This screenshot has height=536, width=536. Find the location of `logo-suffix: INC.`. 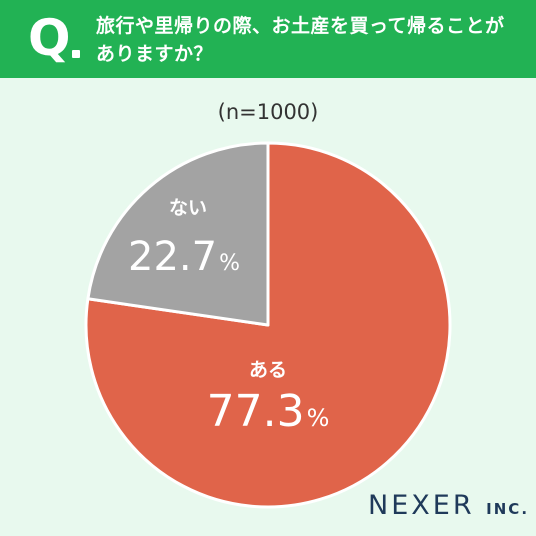

logo-suffix: INC. is located at coordinates (508, 509).